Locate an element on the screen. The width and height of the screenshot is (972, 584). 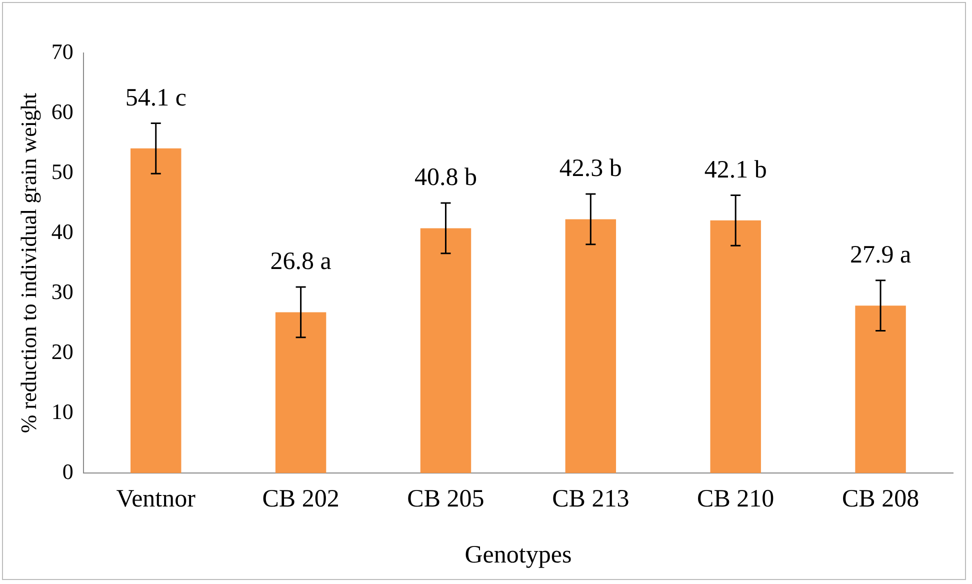
x-tick-label: CB 202 is located at coordinates (301, 499).